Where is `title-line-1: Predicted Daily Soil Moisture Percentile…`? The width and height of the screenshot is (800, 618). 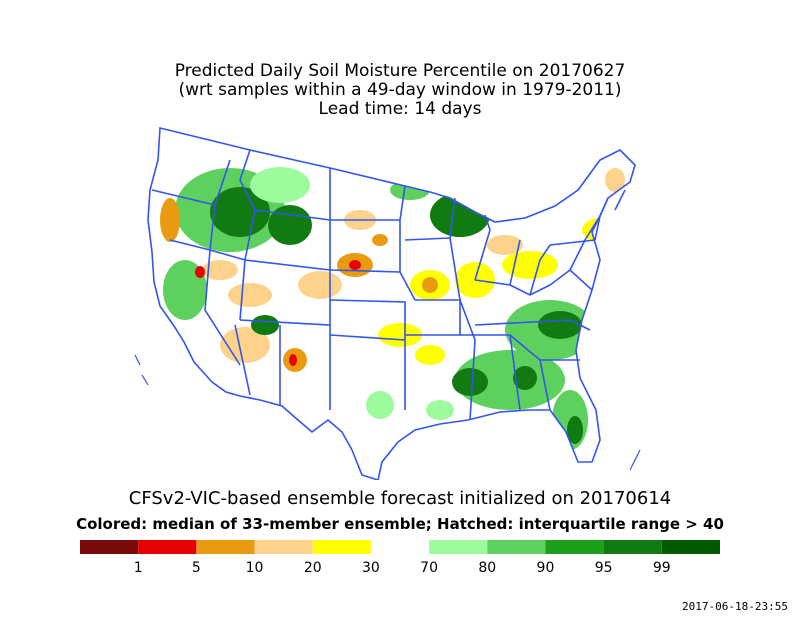
title-line-1: Predicted Daily Soil Moisture Percentile… is located at coordinates (400, 71).